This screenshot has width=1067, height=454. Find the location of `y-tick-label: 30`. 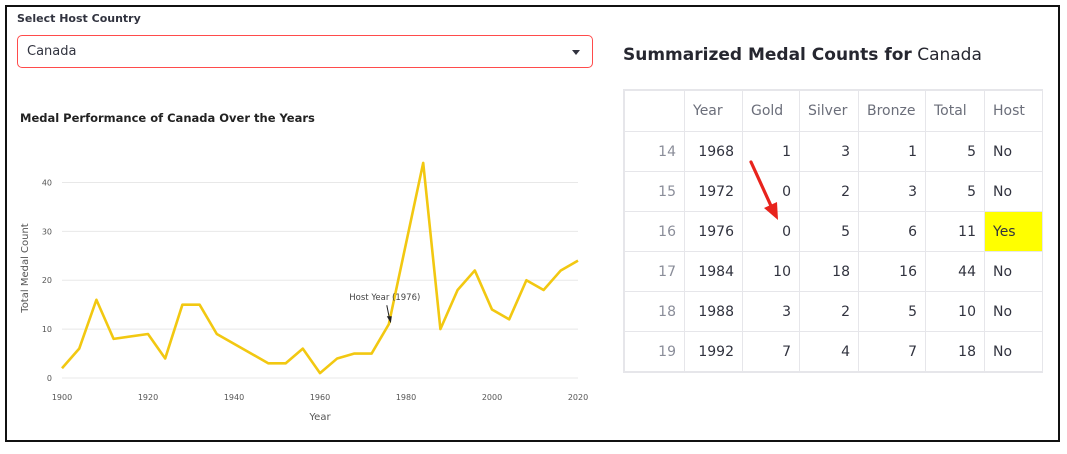

y-tick-label: 30 is located at coordinates (47, 231).